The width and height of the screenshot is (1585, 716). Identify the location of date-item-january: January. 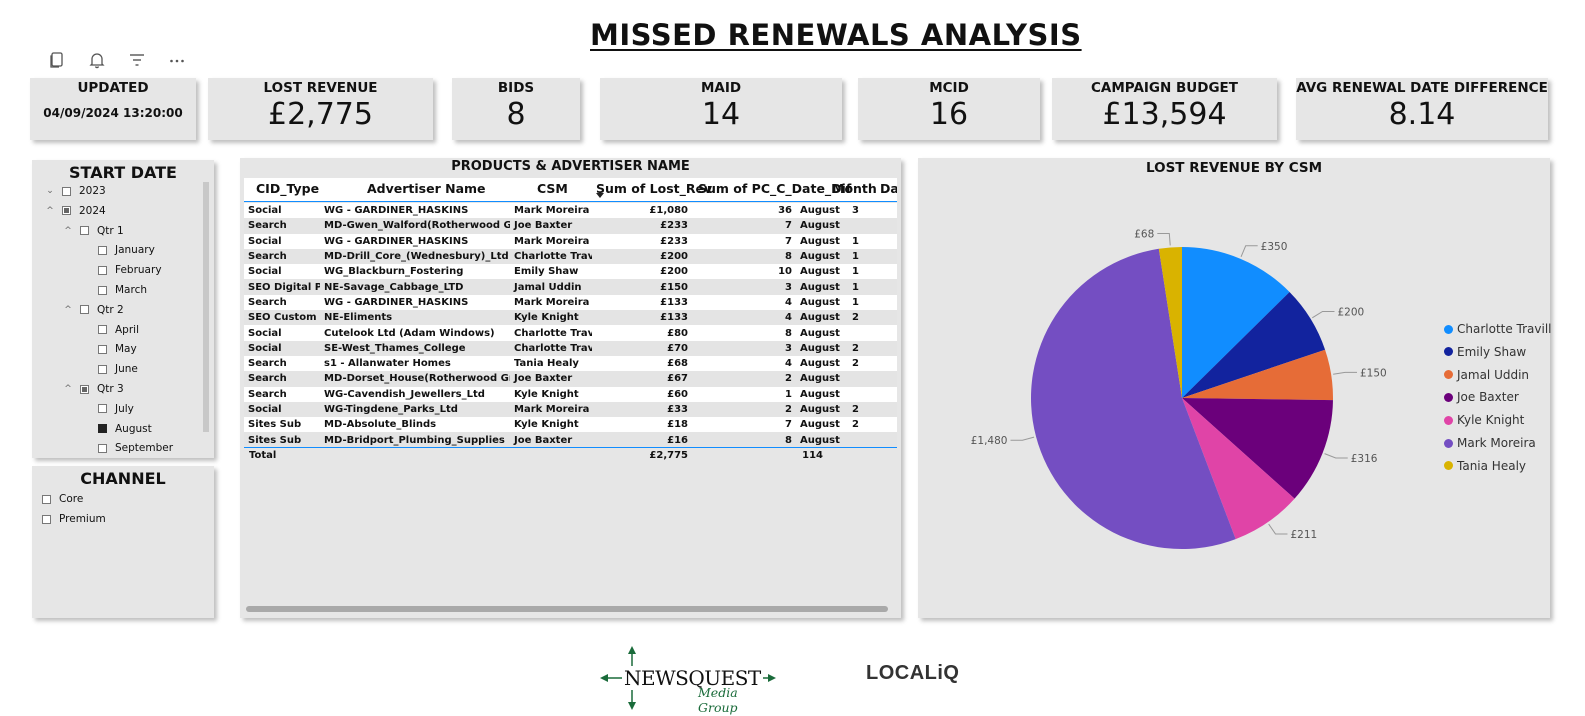
(117, 250).